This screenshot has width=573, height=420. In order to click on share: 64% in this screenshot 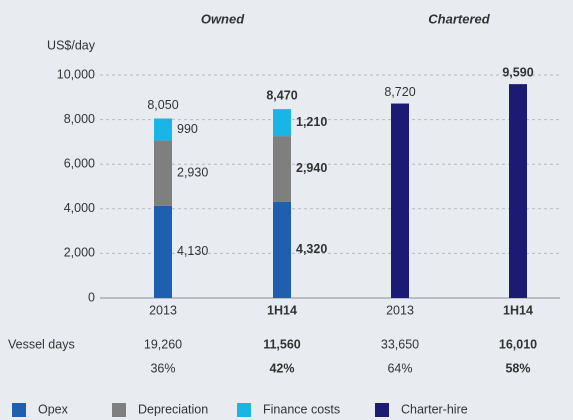, I will do `click(399, 368)`.